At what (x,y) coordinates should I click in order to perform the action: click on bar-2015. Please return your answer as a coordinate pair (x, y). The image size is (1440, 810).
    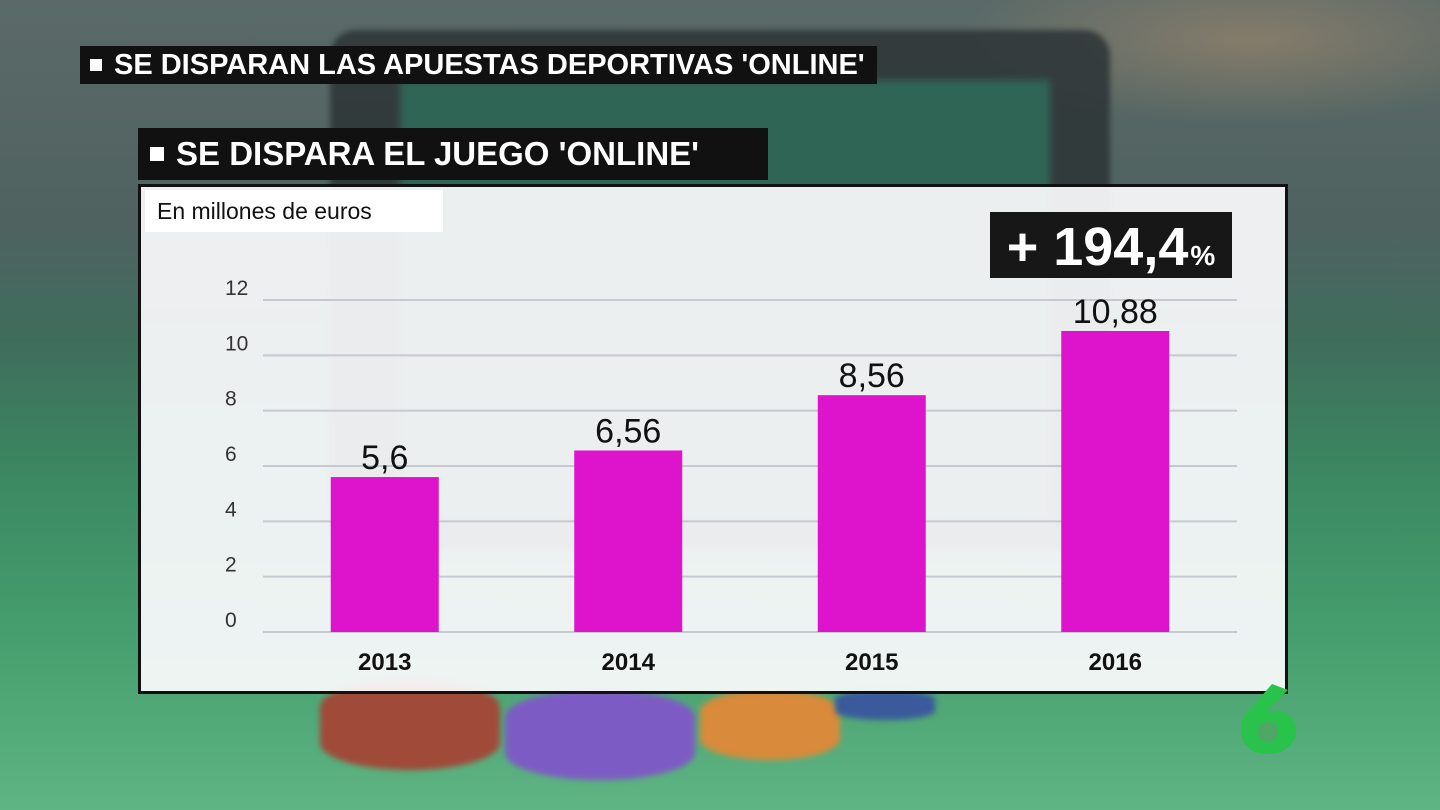
    Looking at the image, I should click on (871, 513).